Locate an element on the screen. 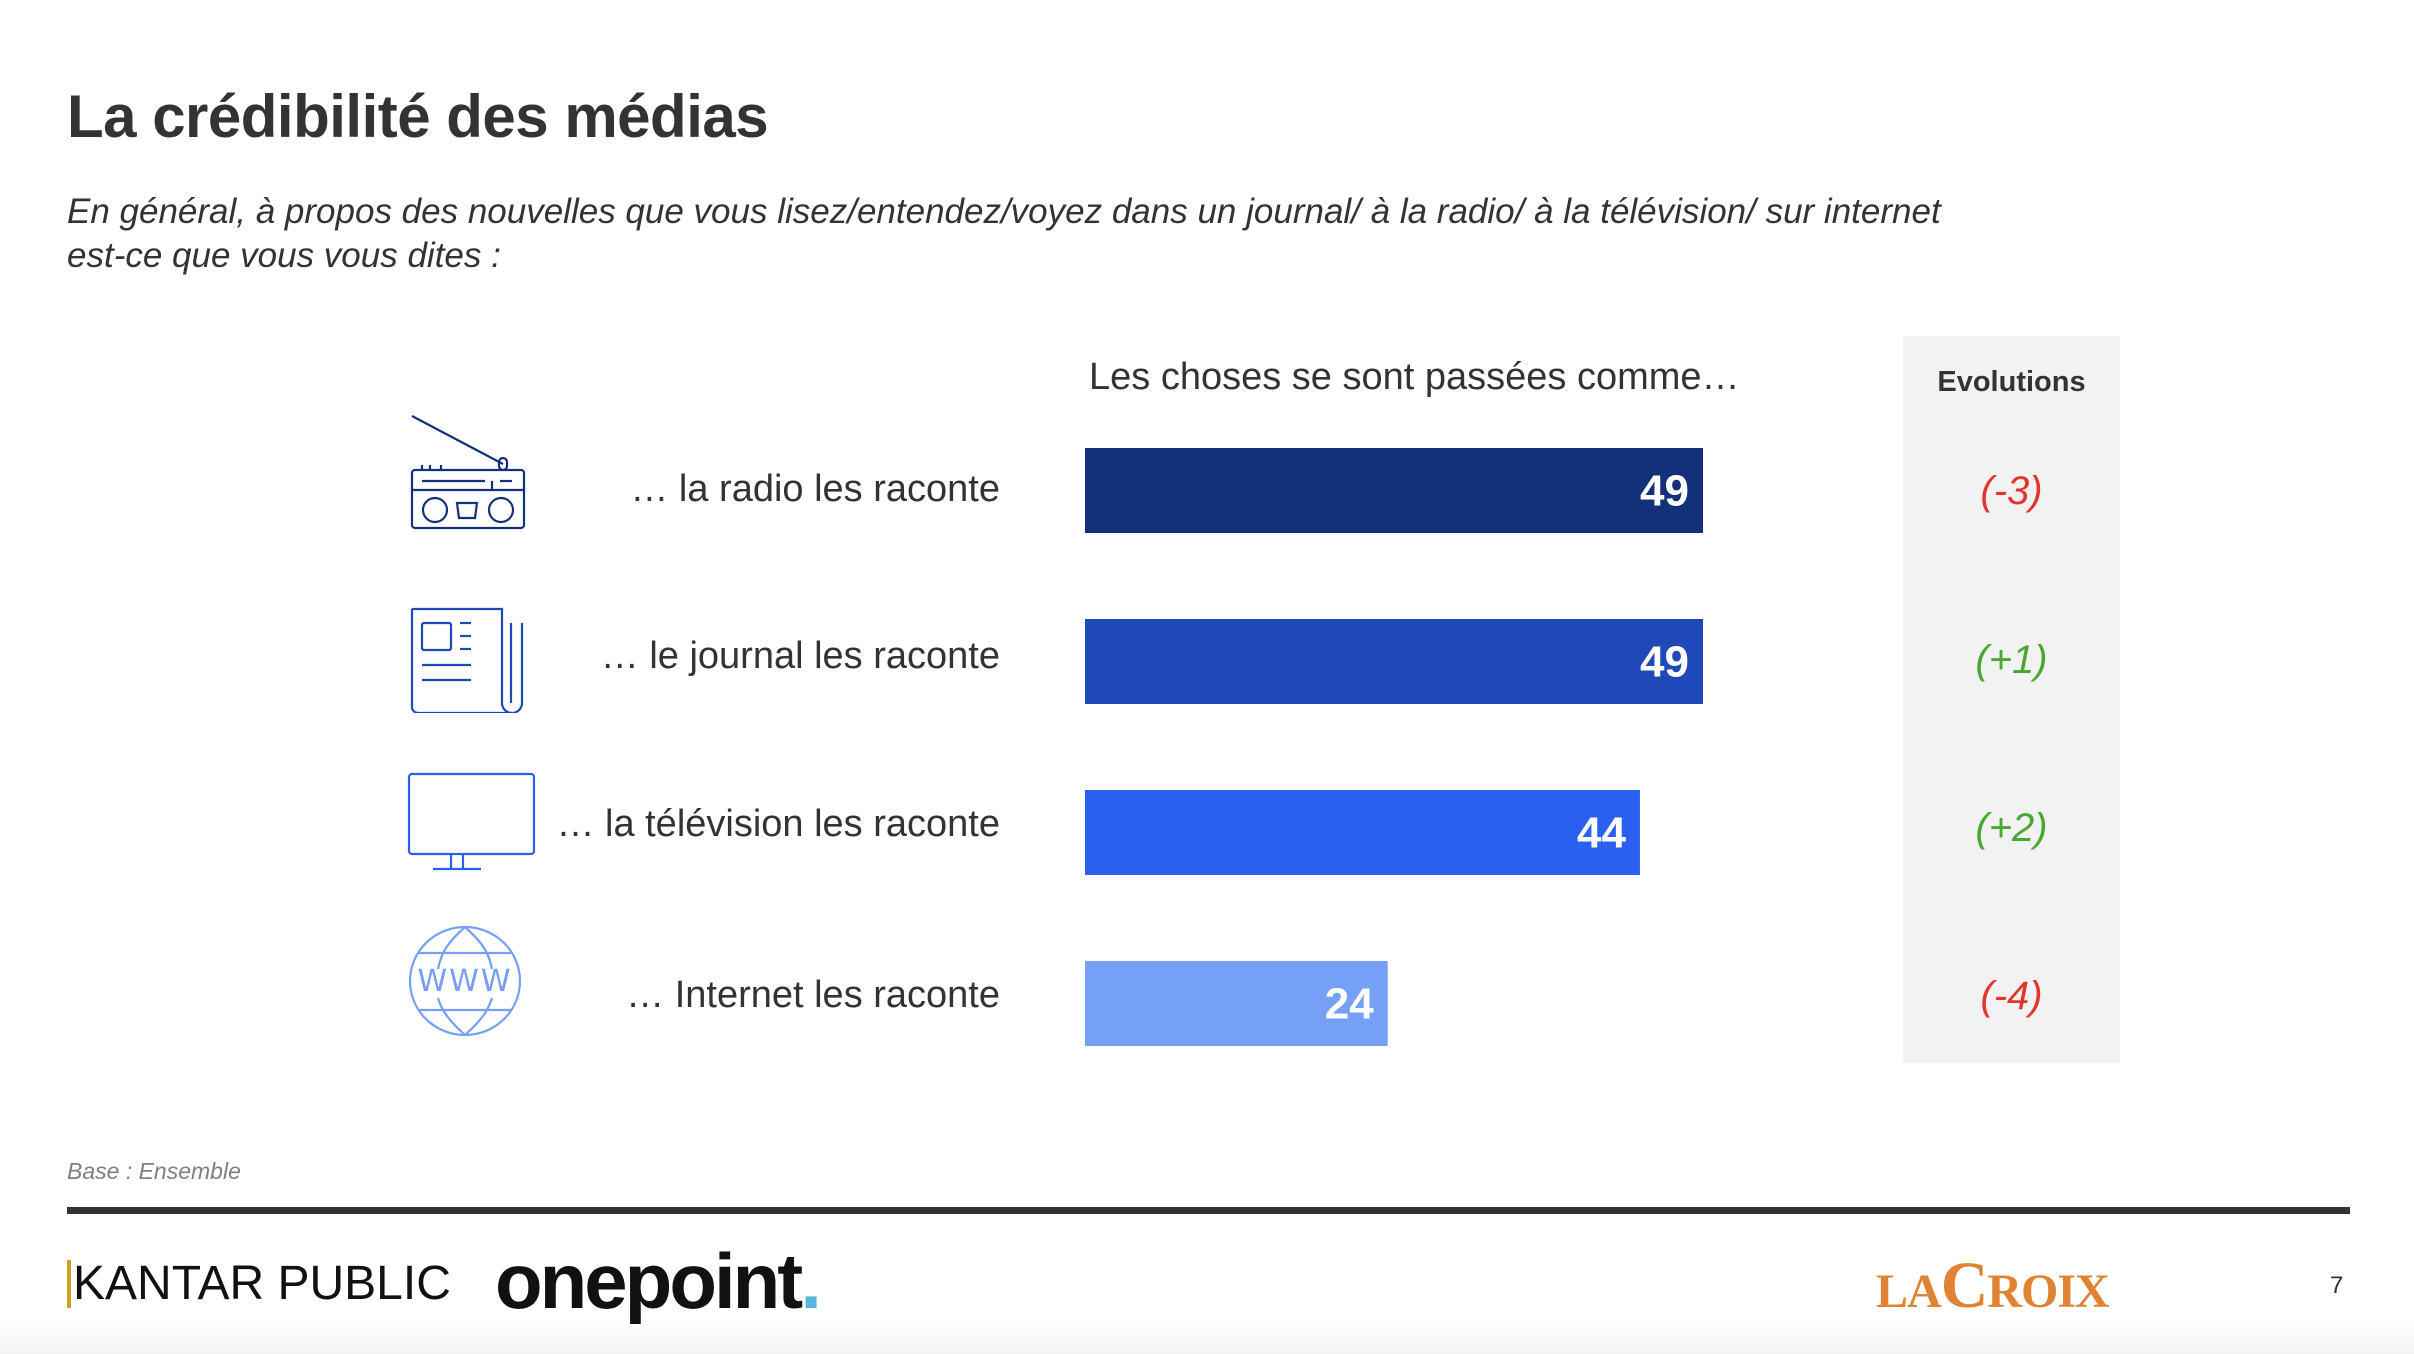  row-label-television: … la télévision les raconte is located at coordinates (778, 824).